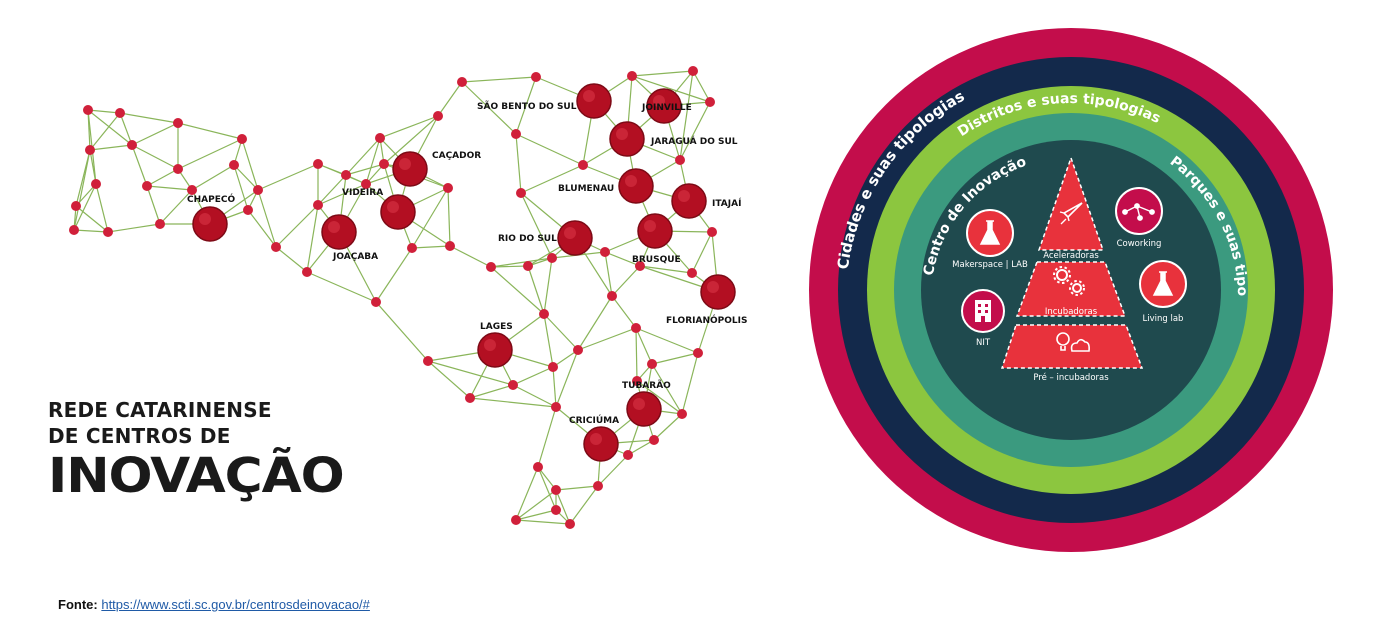 Image resolution: width=1379 pixels, height=629 pixels. Describe the element at coordinates (1071, 213) in the screenshot. I see `rocket-icon` at that location.